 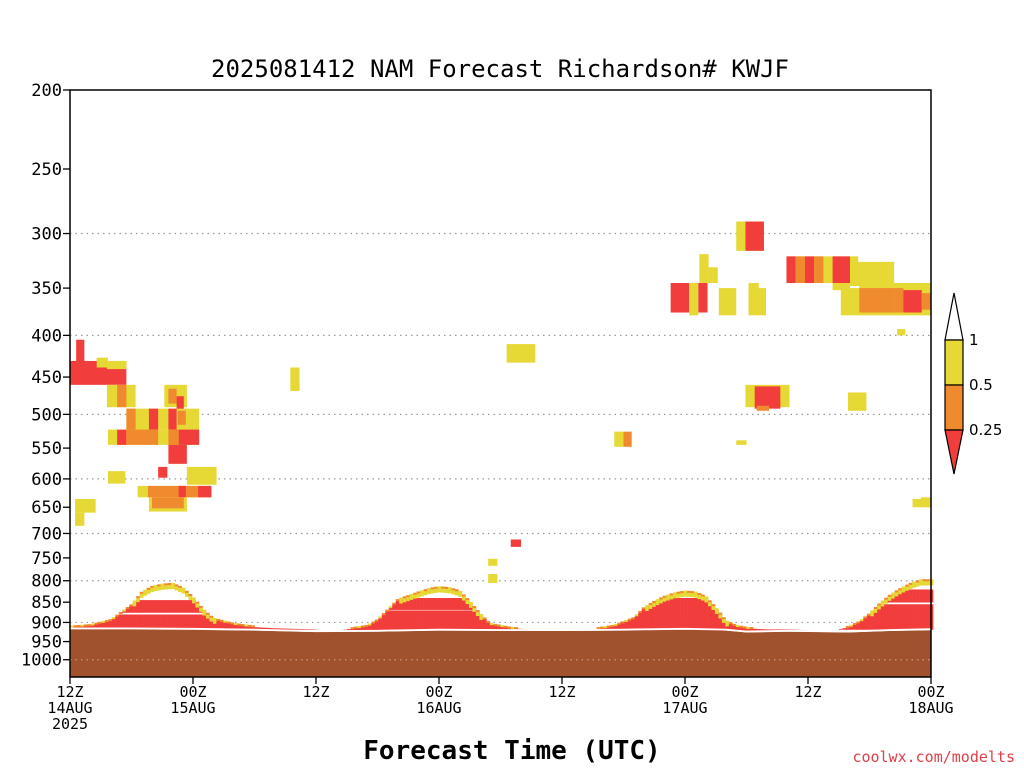 What do you see at coordinates (930, 708) in the screenshot?
I see `x-tick-label: 18AUG` at bounding box center [930, 708].